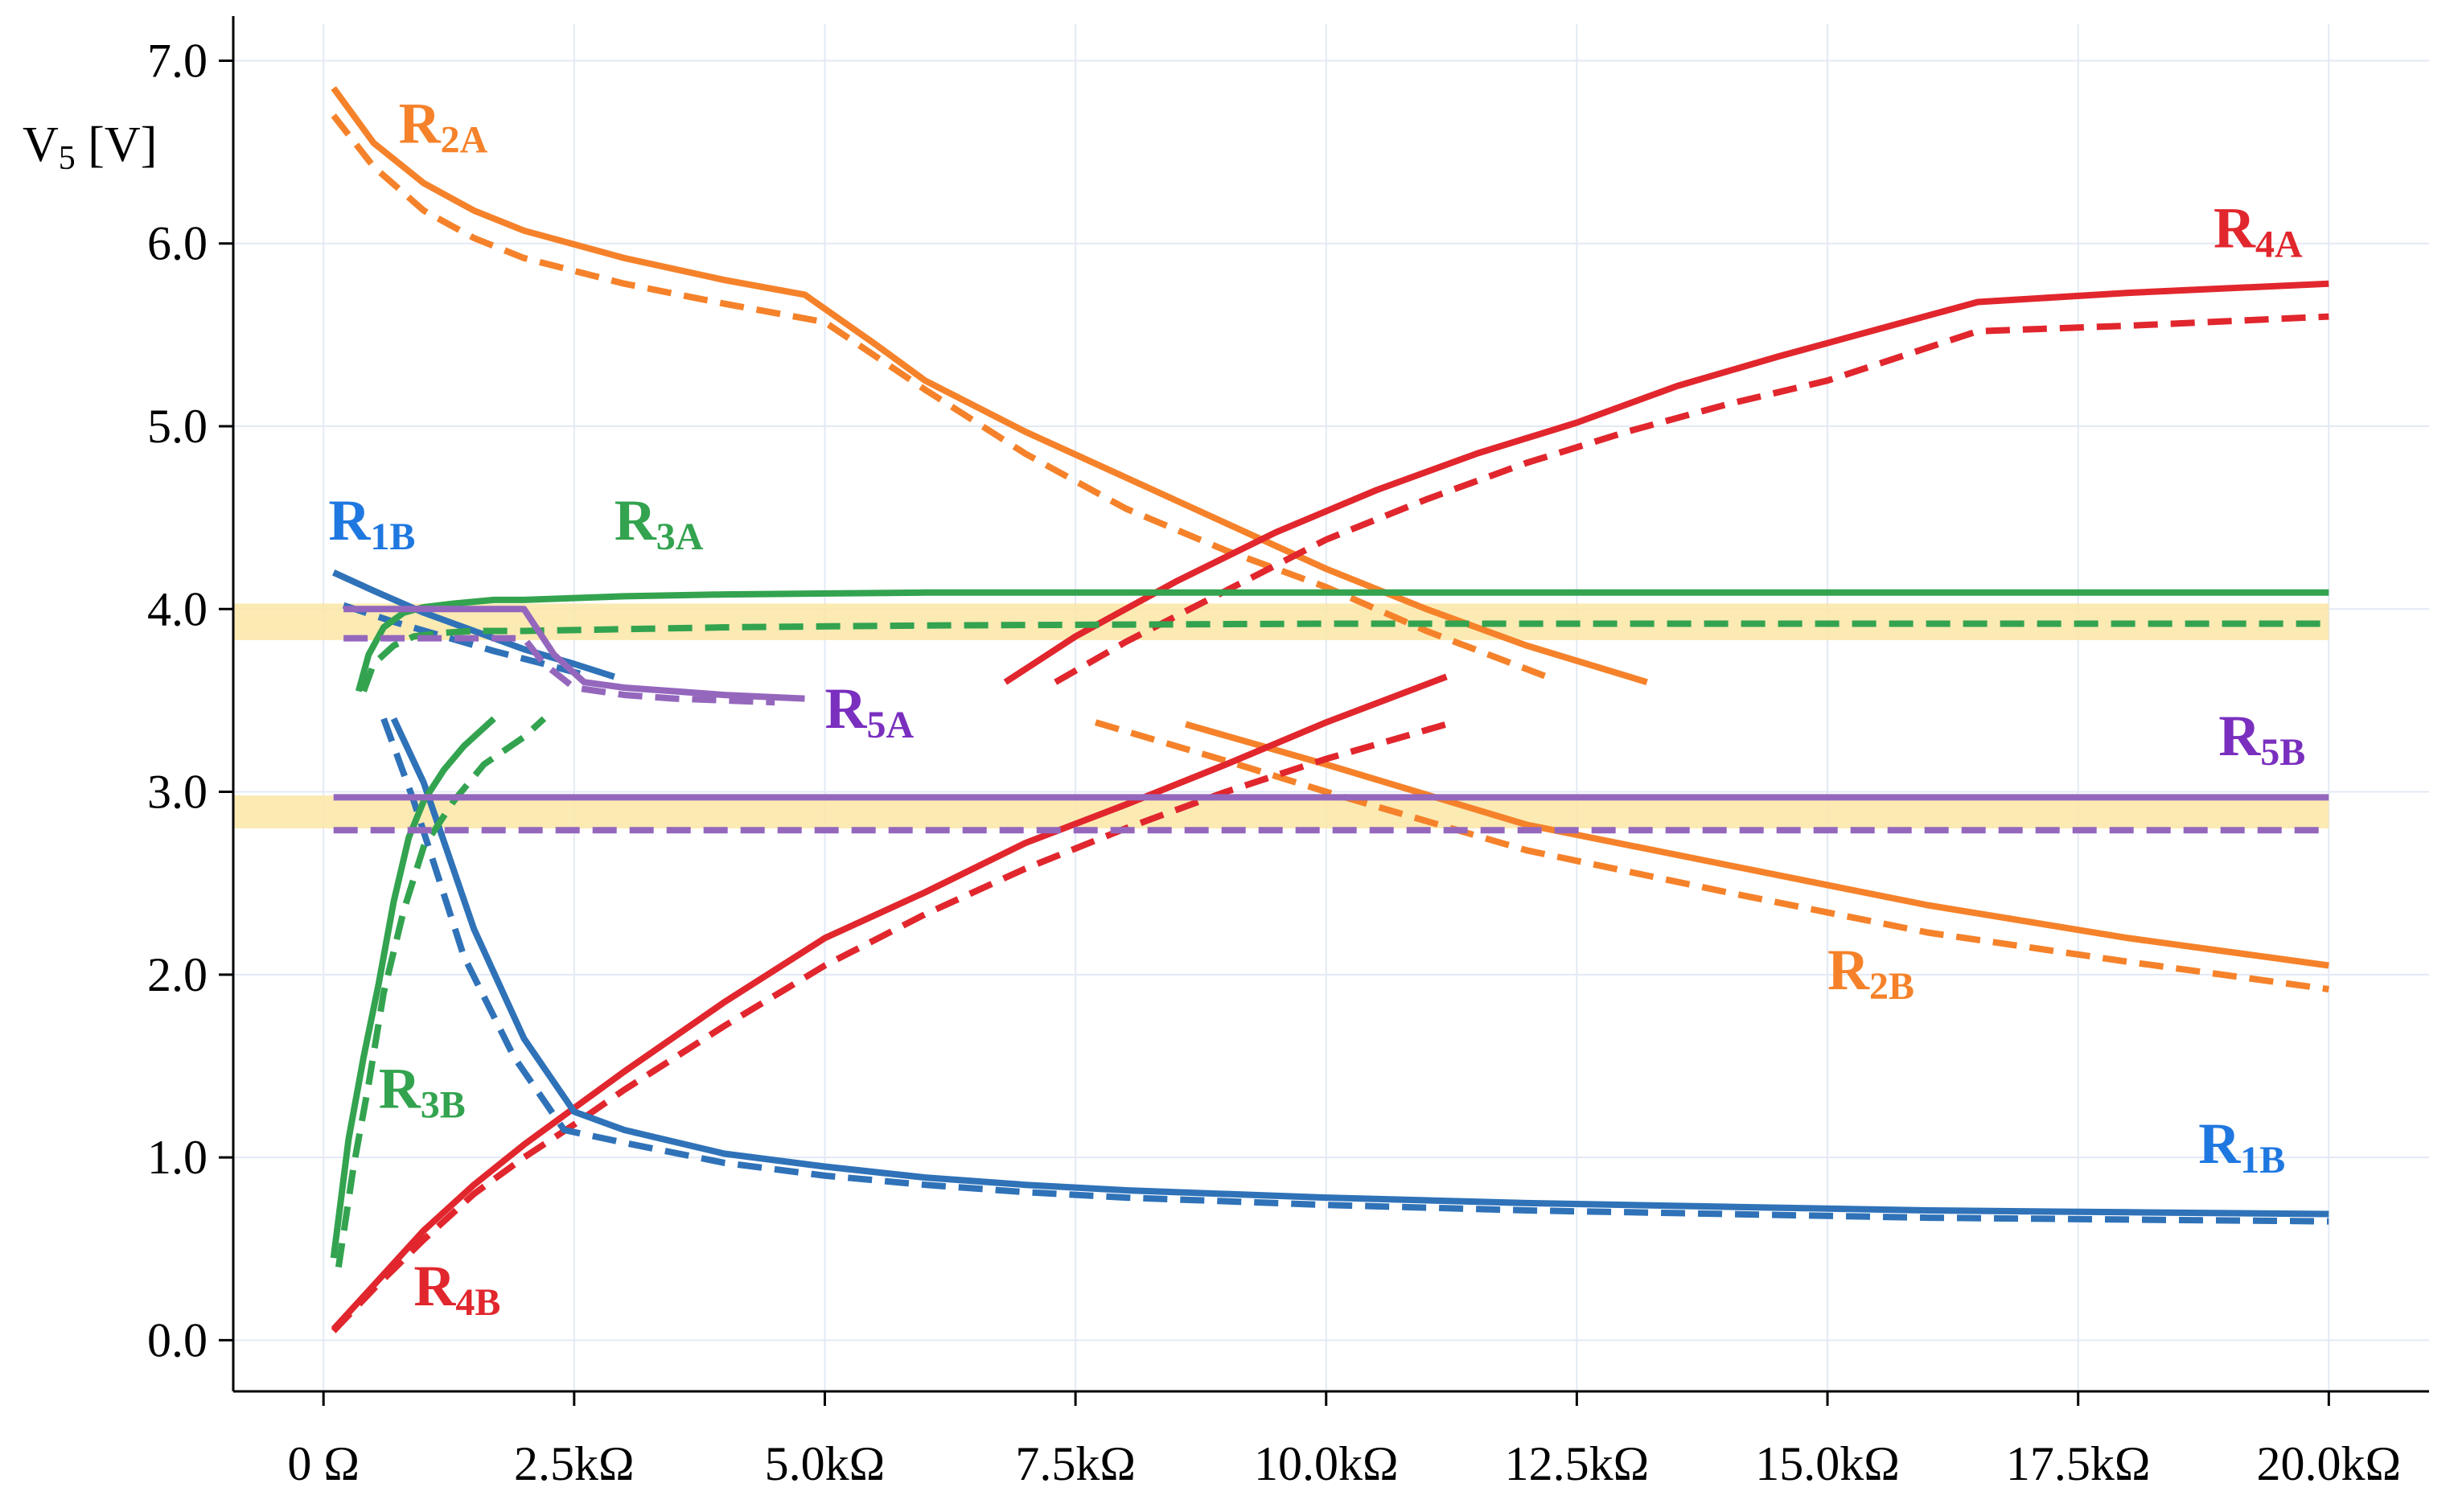 The width and height of the screenshot is (2454, 1512). I want to click on y-tick-label-6: 6.0, so click(177, 244).